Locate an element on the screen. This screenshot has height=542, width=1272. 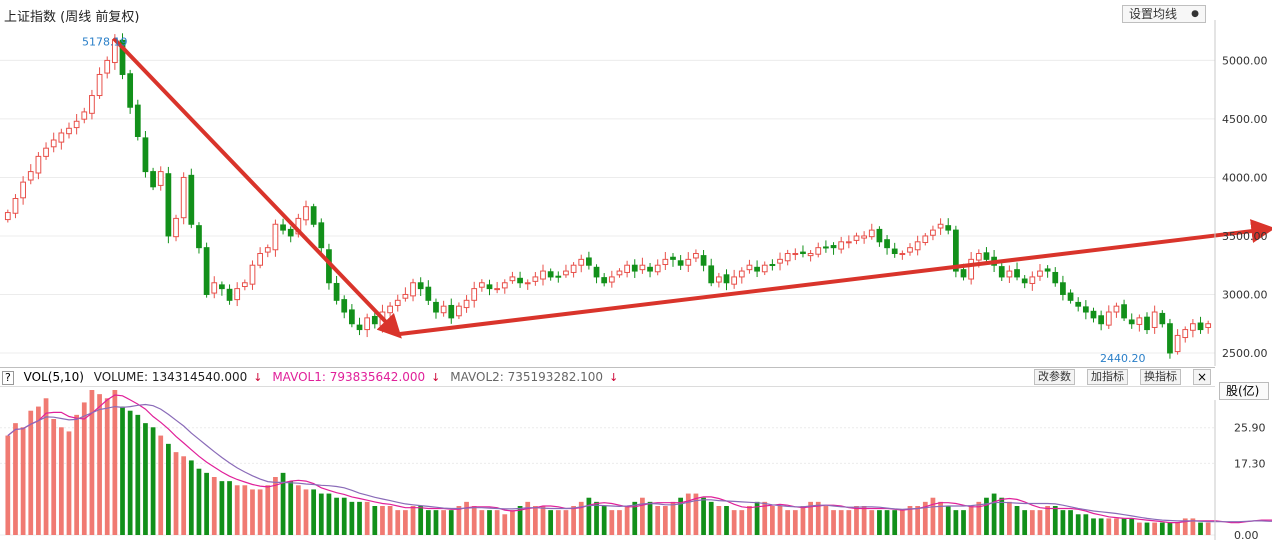
switch-indicator-button: 换指标 is located at coordinates (1160, 377).